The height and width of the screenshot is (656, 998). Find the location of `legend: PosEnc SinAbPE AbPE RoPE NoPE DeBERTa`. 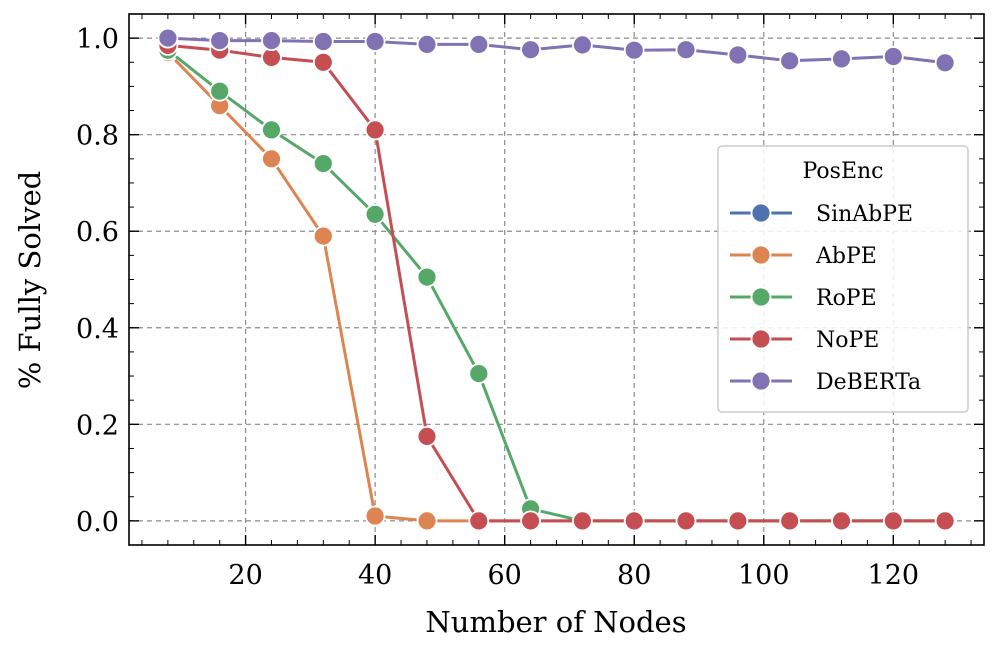

legend: PosEnc SinAbPE AbPE RoPE NoPE DeBERTa is located at coordinates (843, 279).